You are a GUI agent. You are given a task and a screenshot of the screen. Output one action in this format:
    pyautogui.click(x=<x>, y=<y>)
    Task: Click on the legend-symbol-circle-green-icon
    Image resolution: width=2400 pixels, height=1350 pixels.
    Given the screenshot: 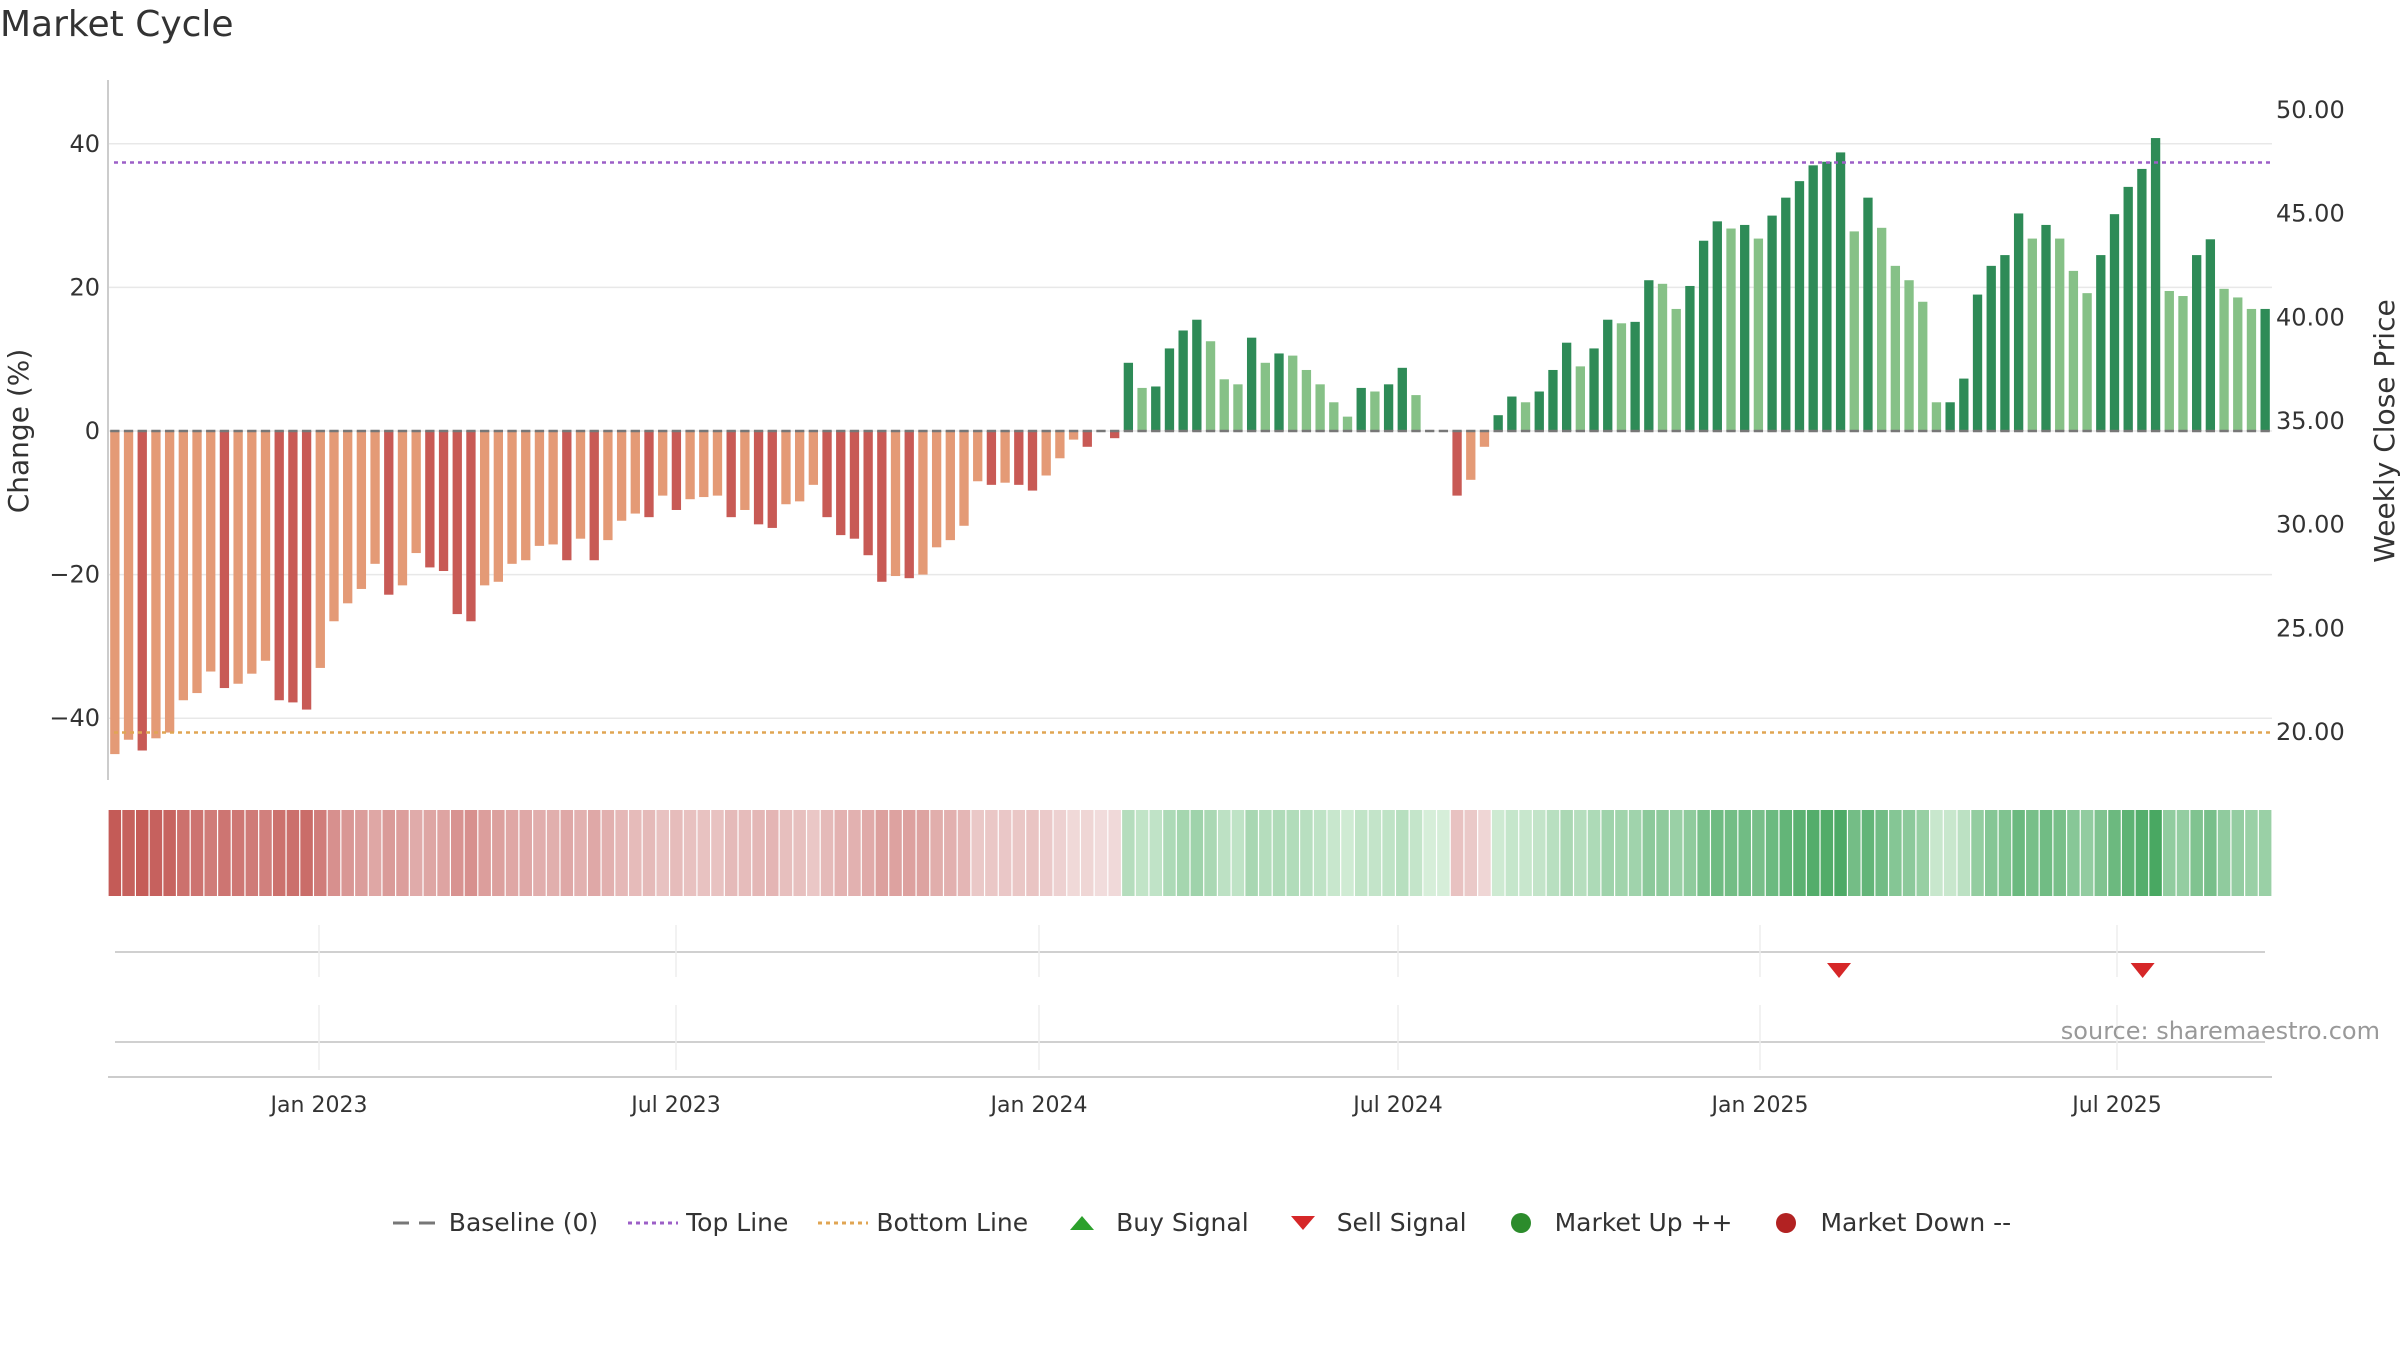 What is the action you would take?
    pyautogui.click(x=1521, y=1222)
    